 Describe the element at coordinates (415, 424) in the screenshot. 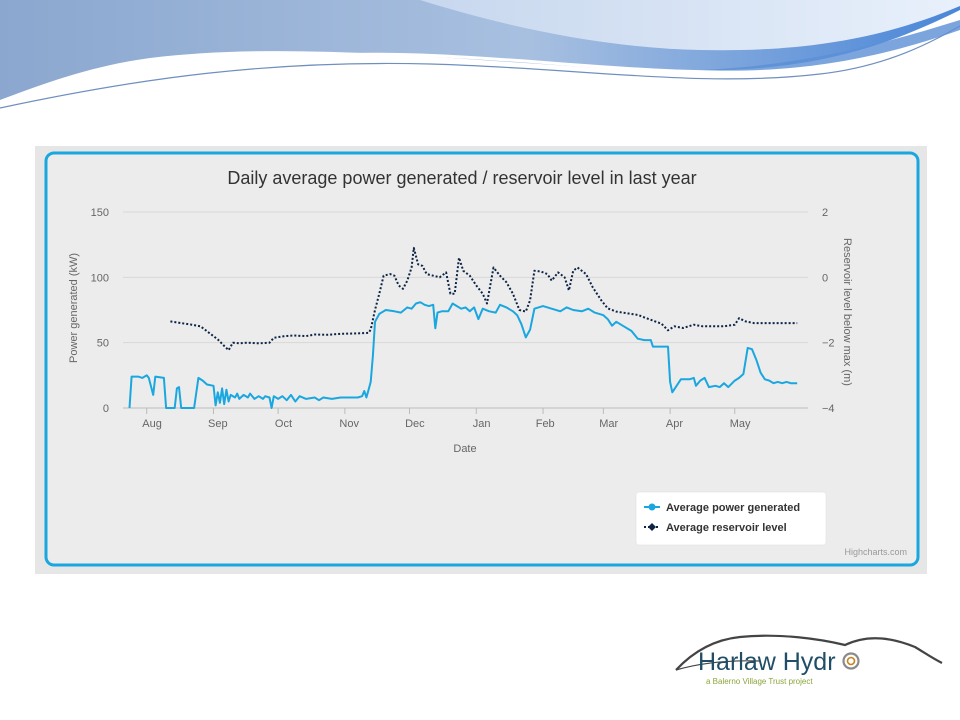

I see `x-tick-label: Dec` at that location.